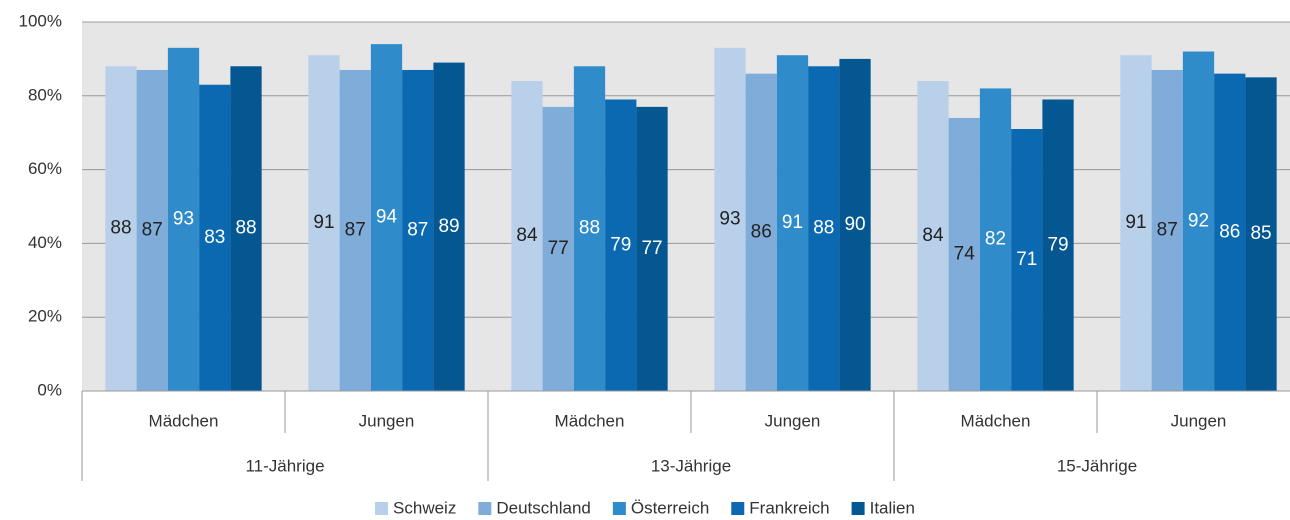 This screenshot has width=1290, height=520. What do you see at coordinates (40, 20) in the screenshot?
I see `y-tick-label: 100%` at bounding box center [40, 20].